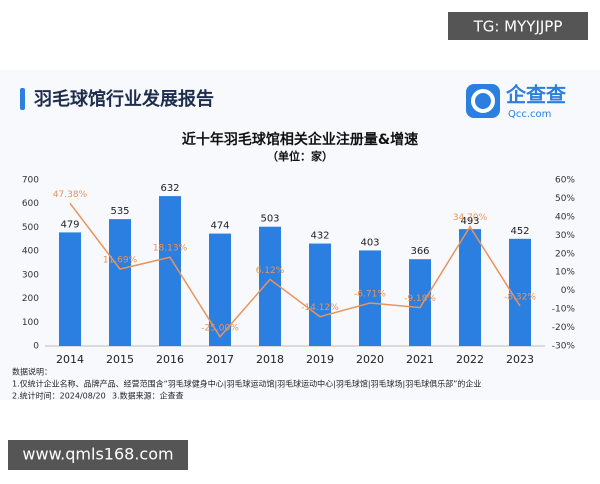 The image size is (600, 484). I want to click on y-tick-label: 500, so click(30, 228).